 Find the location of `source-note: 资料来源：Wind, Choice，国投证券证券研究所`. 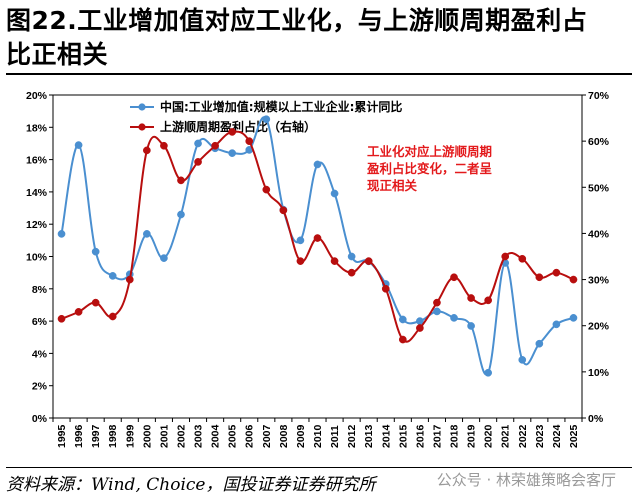

source-note: 资料来源：Wind, Choice，国投证券证券研究所 is located at coordinates (191, 485).